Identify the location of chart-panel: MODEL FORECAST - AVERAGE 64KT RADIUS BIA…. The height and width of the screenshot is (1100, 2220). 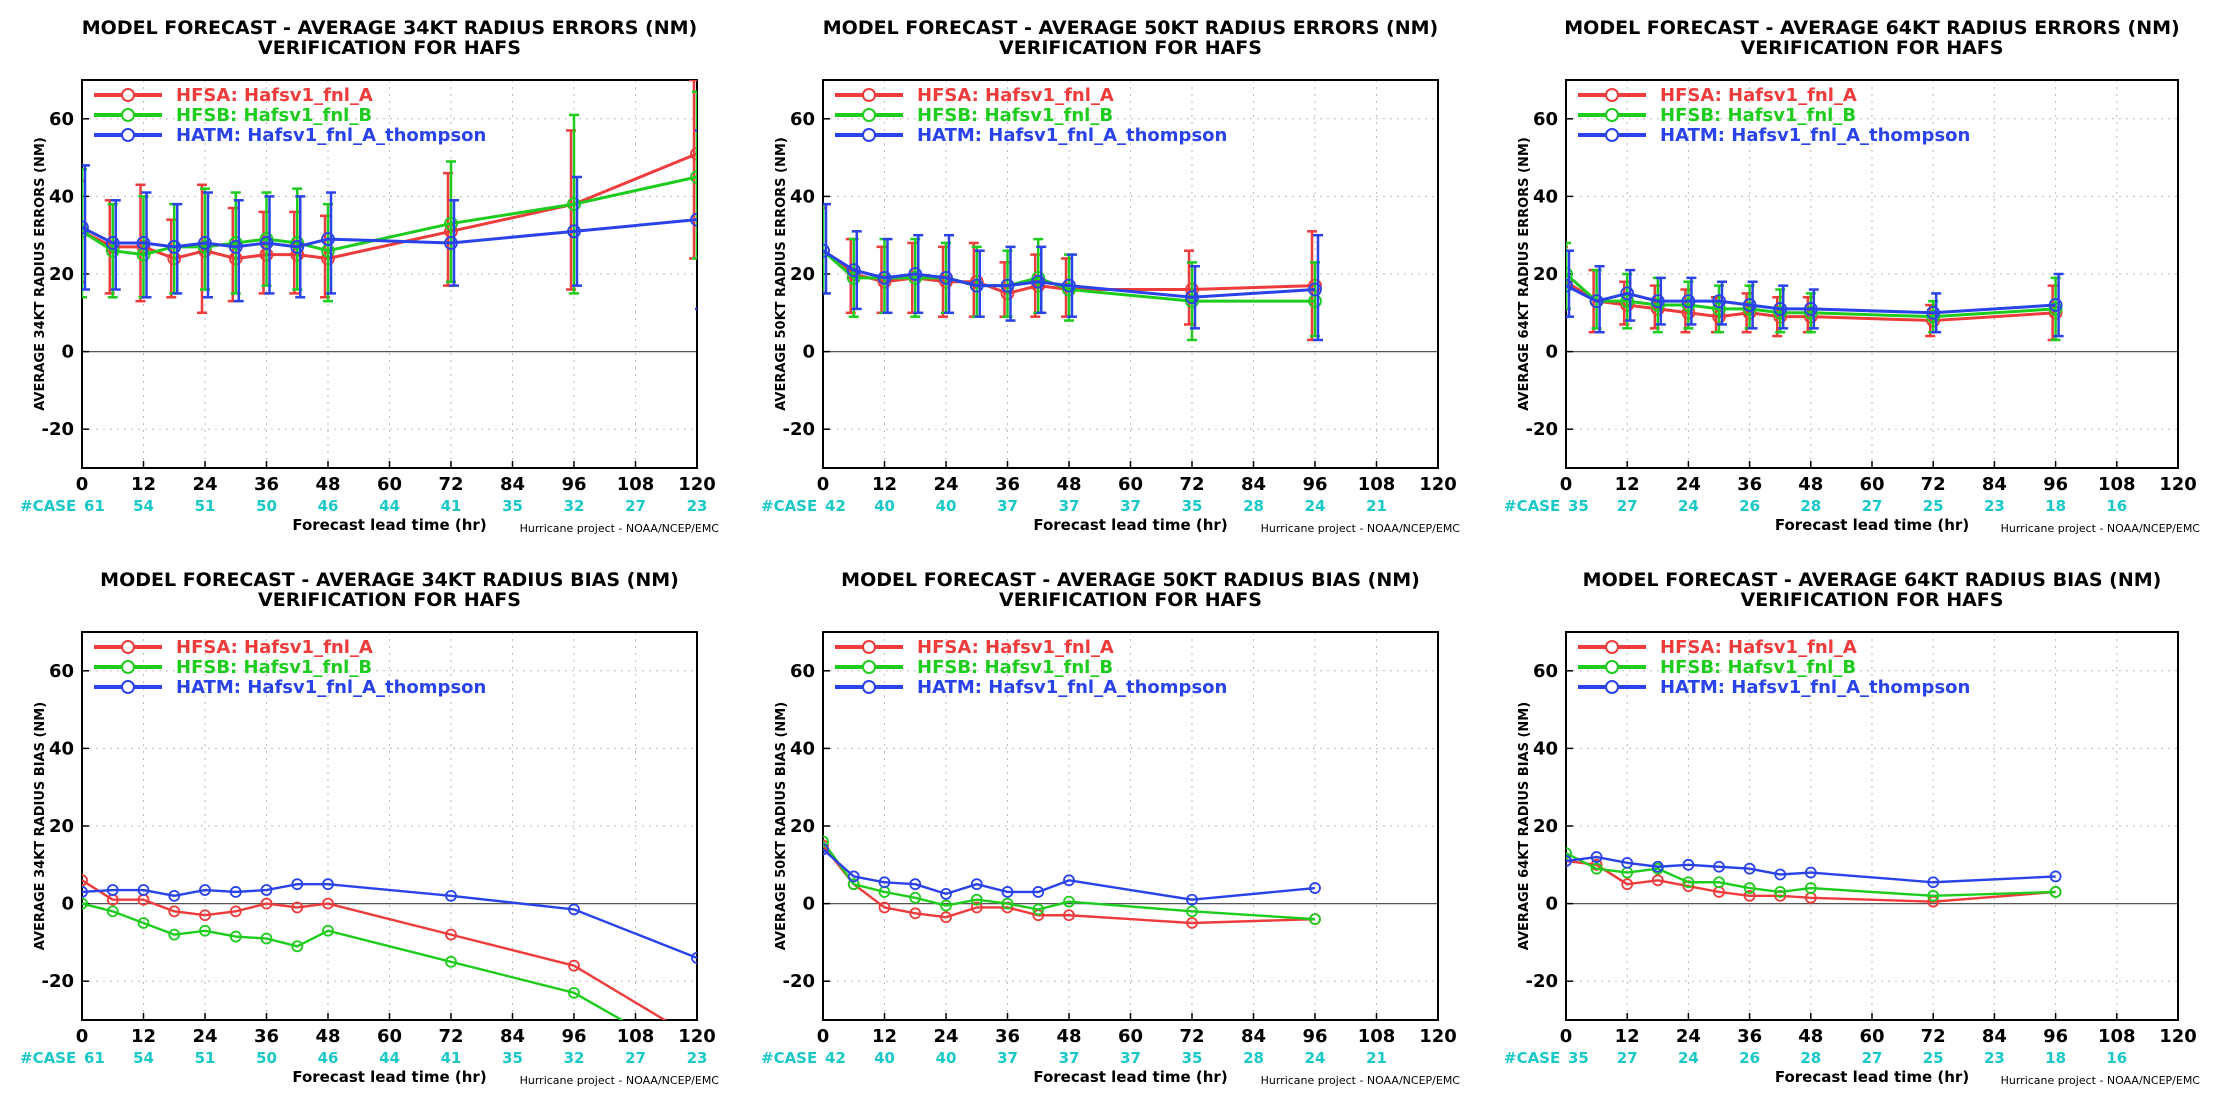
(1852, 828).